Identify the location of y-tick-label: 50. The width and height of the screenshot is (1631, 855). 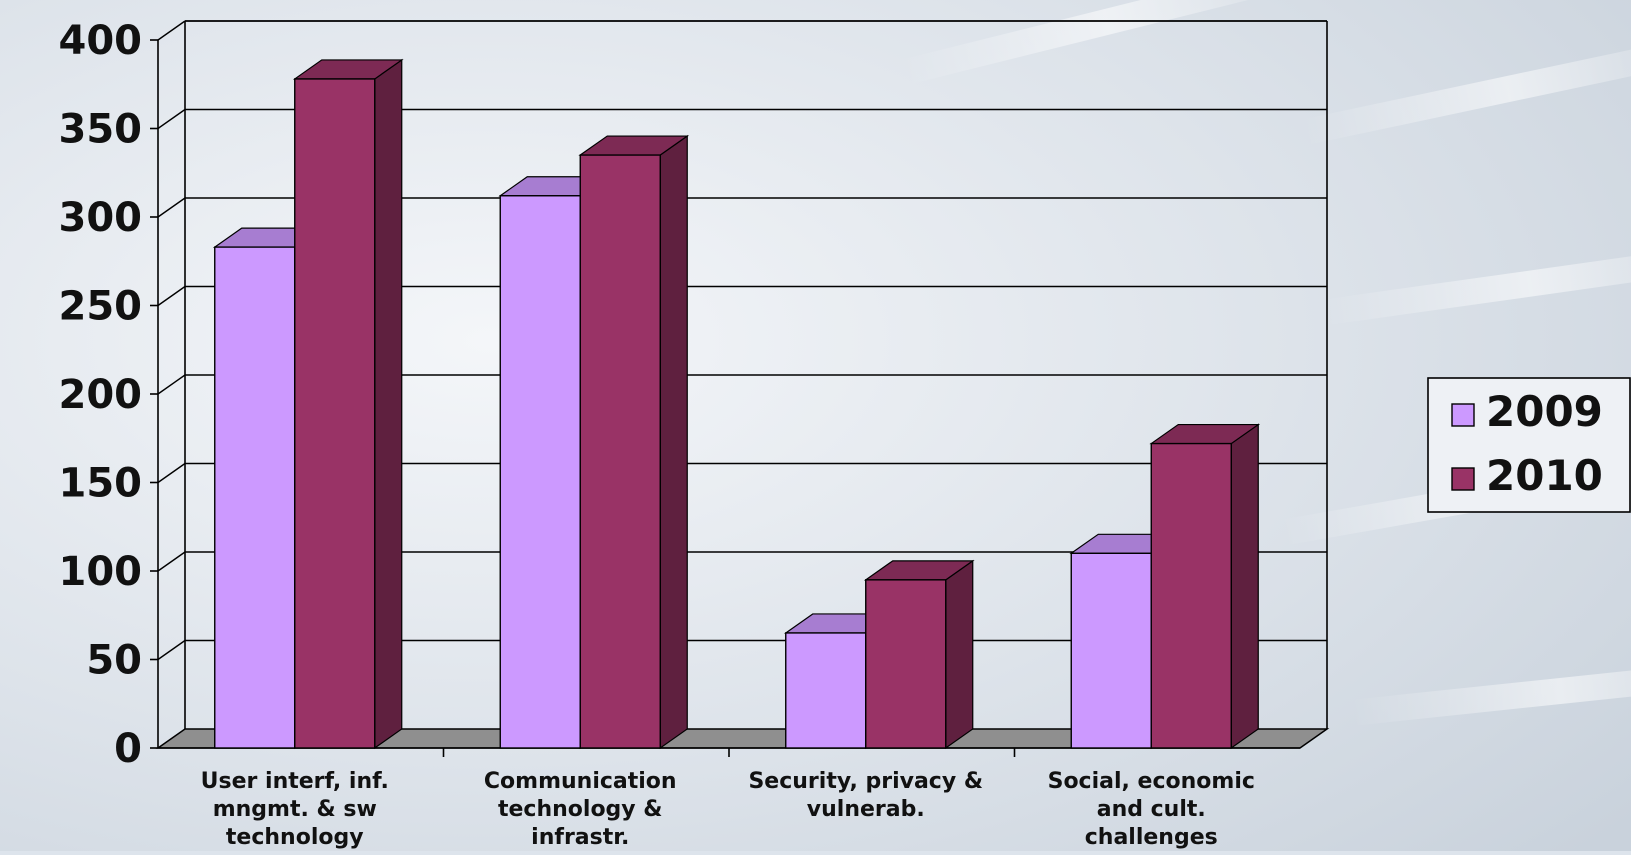
(114, 661).